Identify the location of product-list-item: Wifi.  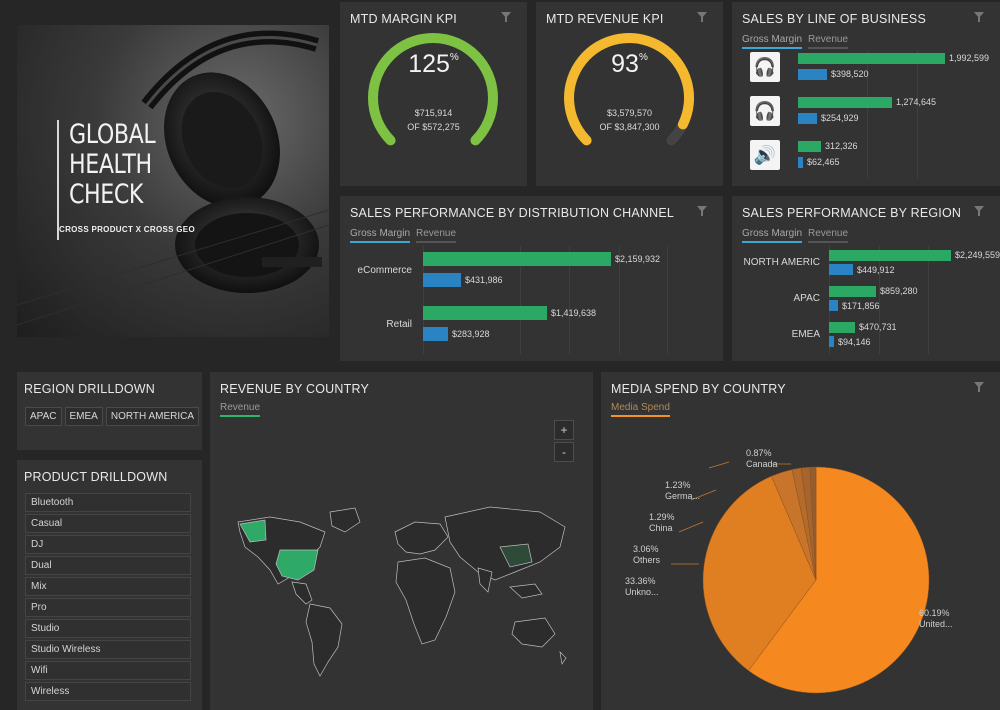
(108, 670).